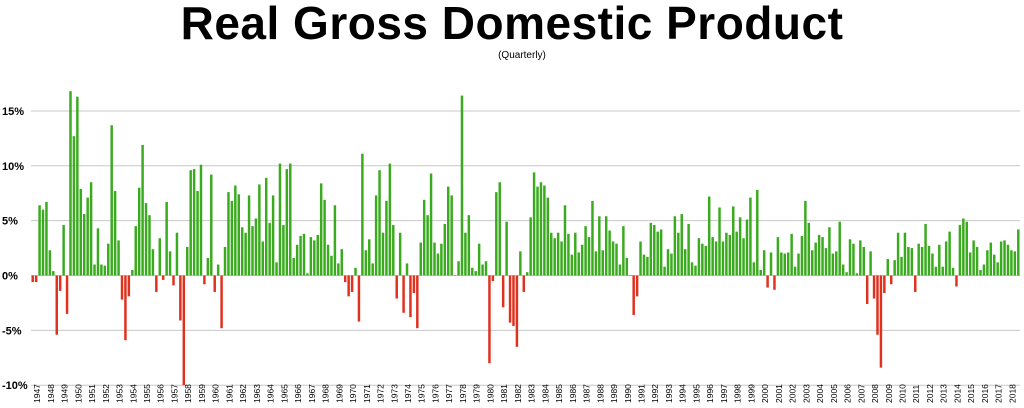 Image resolution: width=1024 pixels, height=408 pixels. What do you see at coordinates (51, 393) in the screenshot?
I see `x-tick-label: 1948` at bounding box center [51, 393].